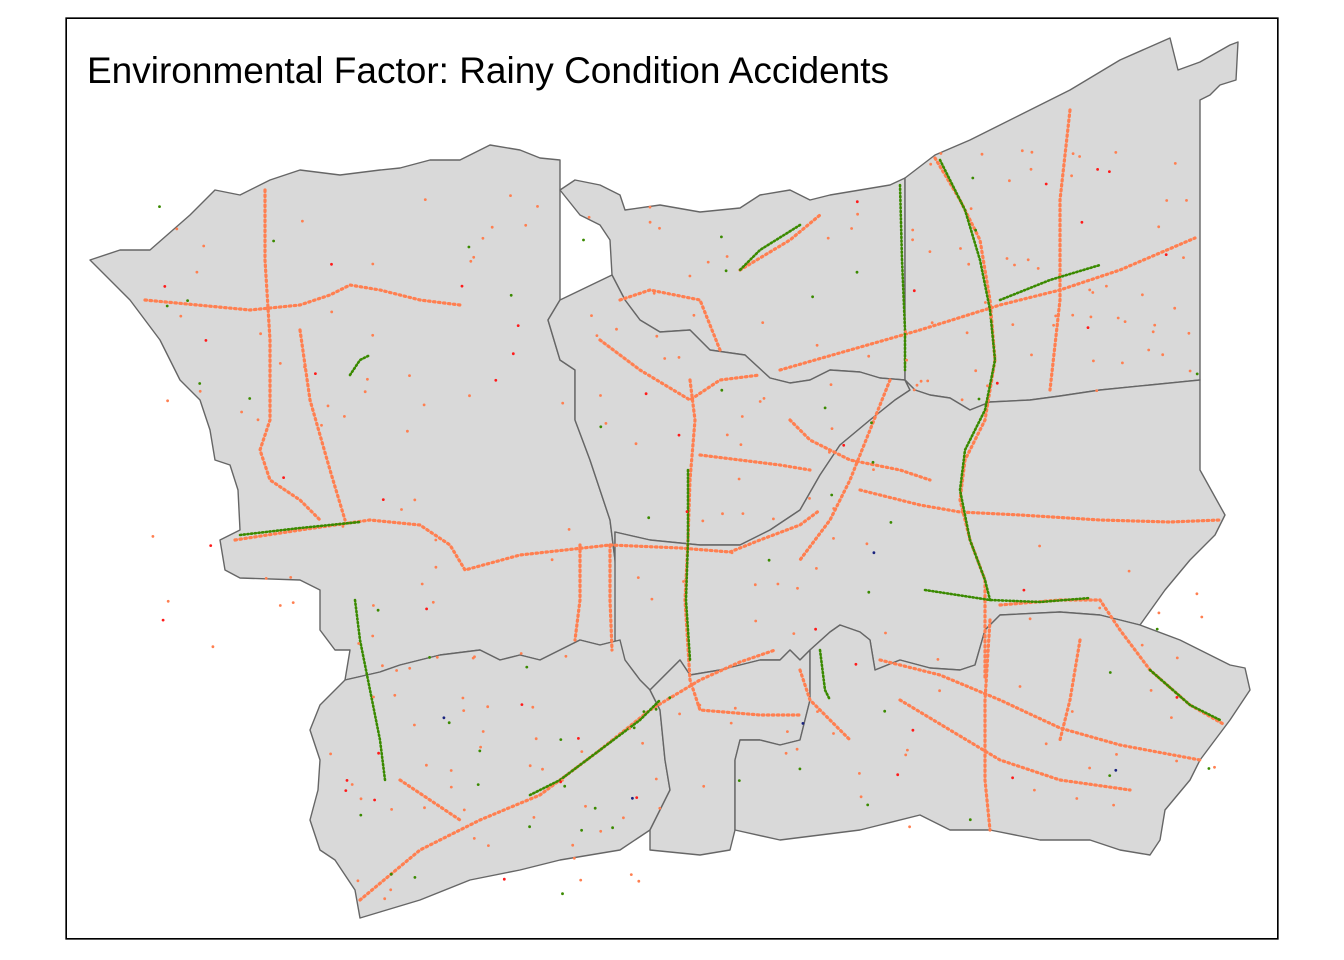  What do you see at coordinates (302, 297) in the screenshot?
I see `corridor-west-north` at bounding box center [302, 297].